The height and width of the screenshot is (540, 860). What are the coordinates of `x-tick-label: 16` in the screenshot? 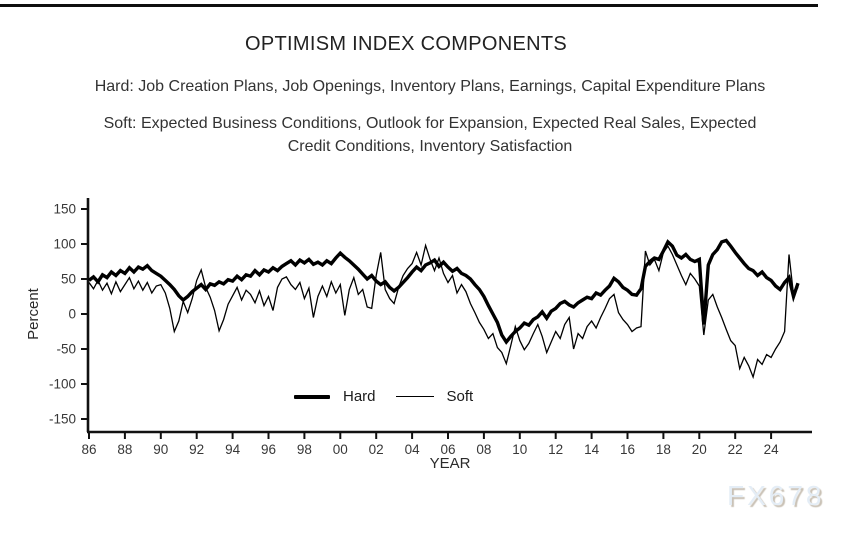 It's located at (627, 449).